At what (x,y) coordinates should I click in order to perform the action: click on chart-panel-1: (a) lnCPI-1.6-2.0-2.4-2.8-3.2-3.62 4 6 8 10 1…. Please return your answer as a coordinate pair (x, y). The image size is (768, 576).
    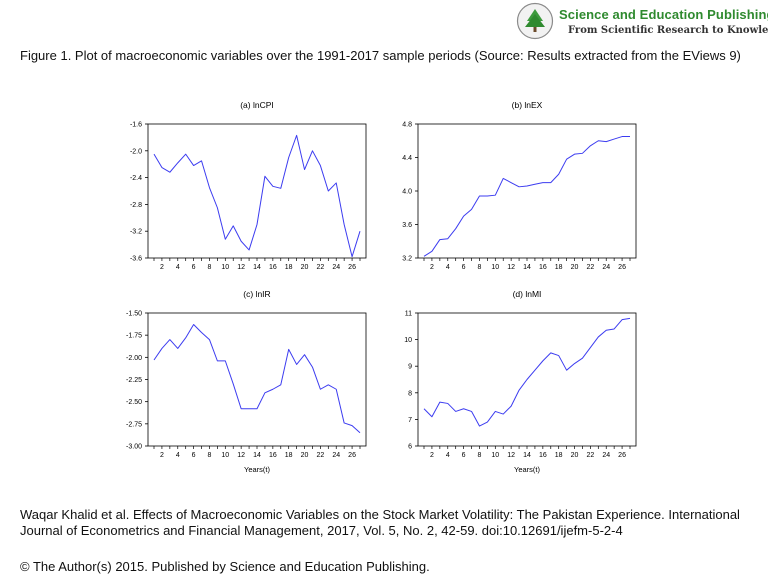
    Looking at the image, I should click on (248, 185).